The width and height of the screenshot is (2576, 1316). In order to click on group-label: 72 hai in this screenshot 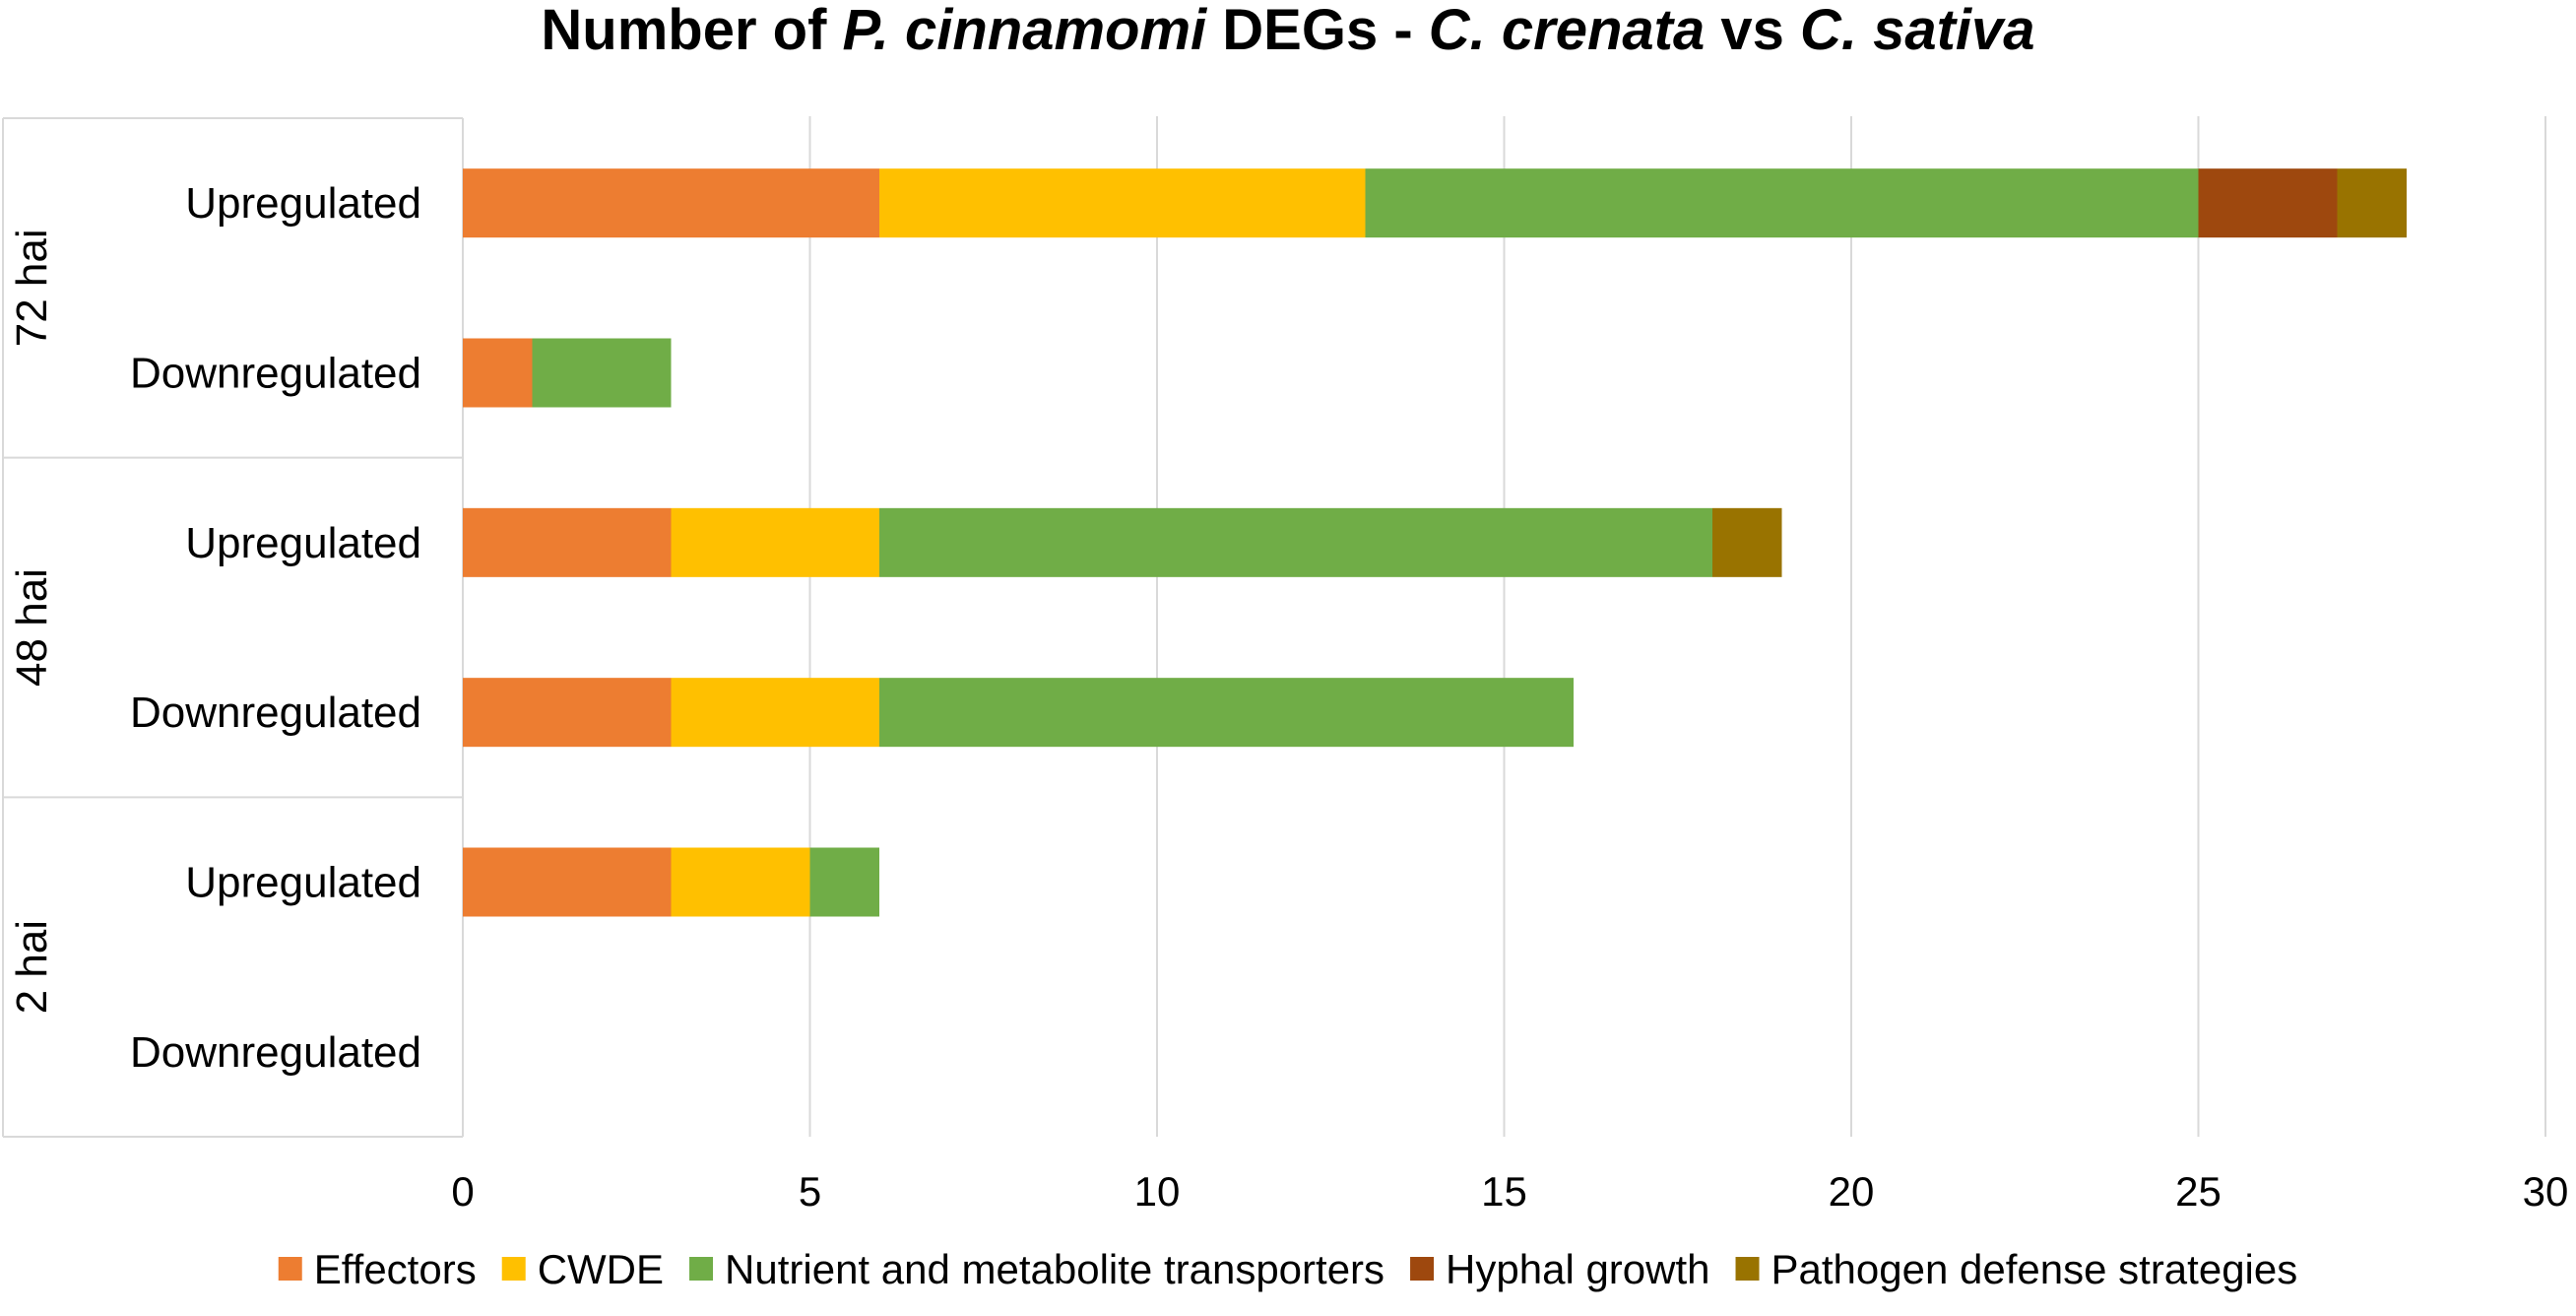, I will do `click(32, 288)`.